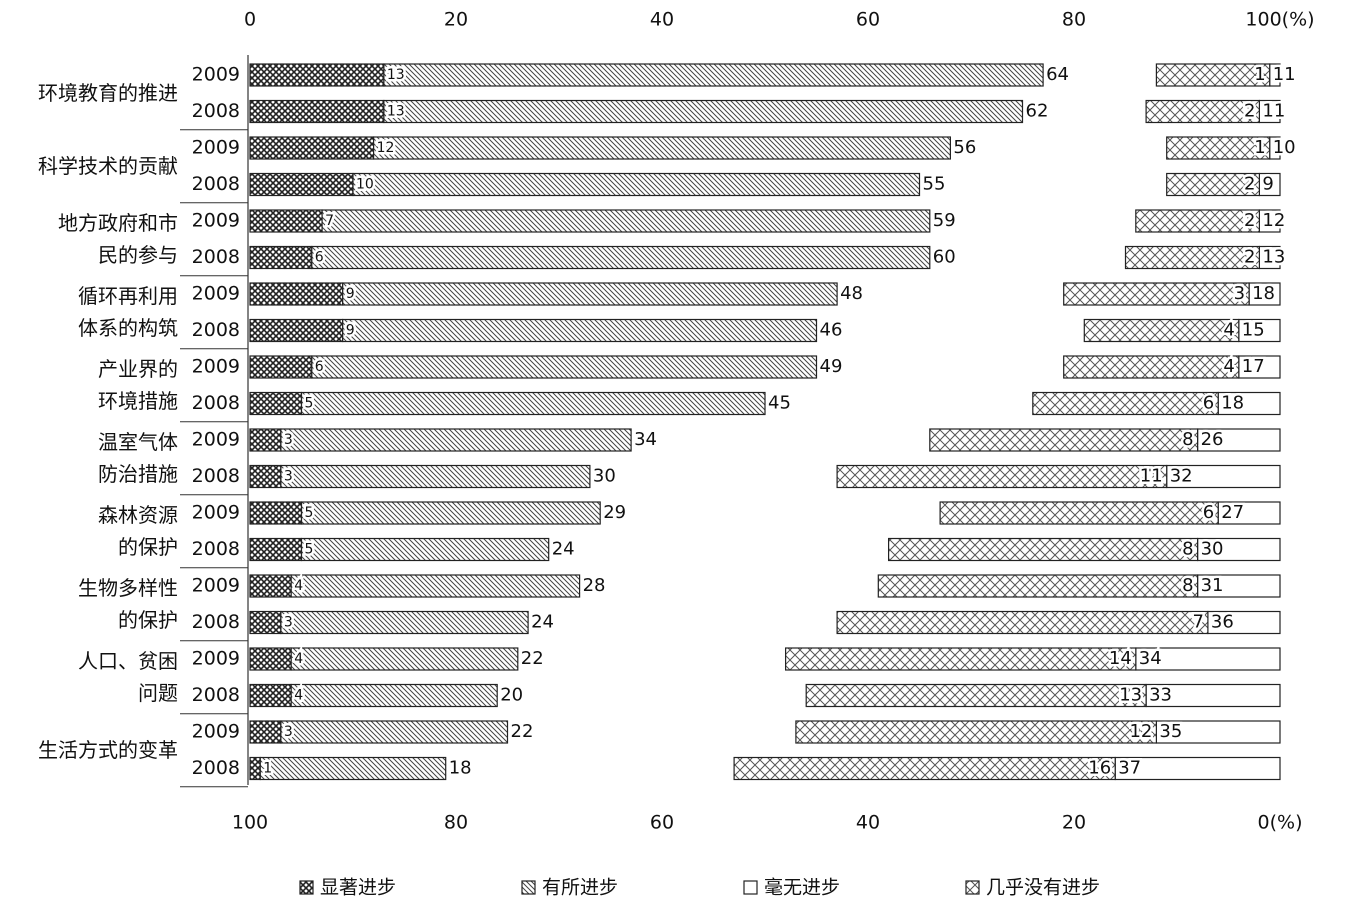 Image resolution: width=1355 pixels, height=904 pixels. Describe the element at coordinates (1057, 74) in the screenshot. I see `value-label: 64` at that location.